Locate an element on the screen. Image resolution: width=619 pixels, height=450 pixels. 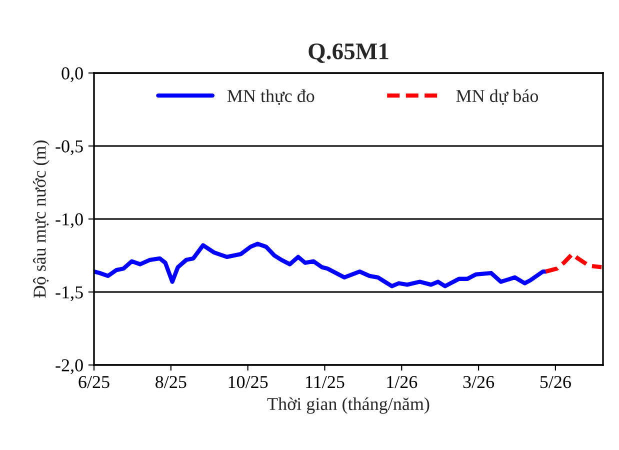
y-tick-label: -1,5 is located at coordinates (69, 294).